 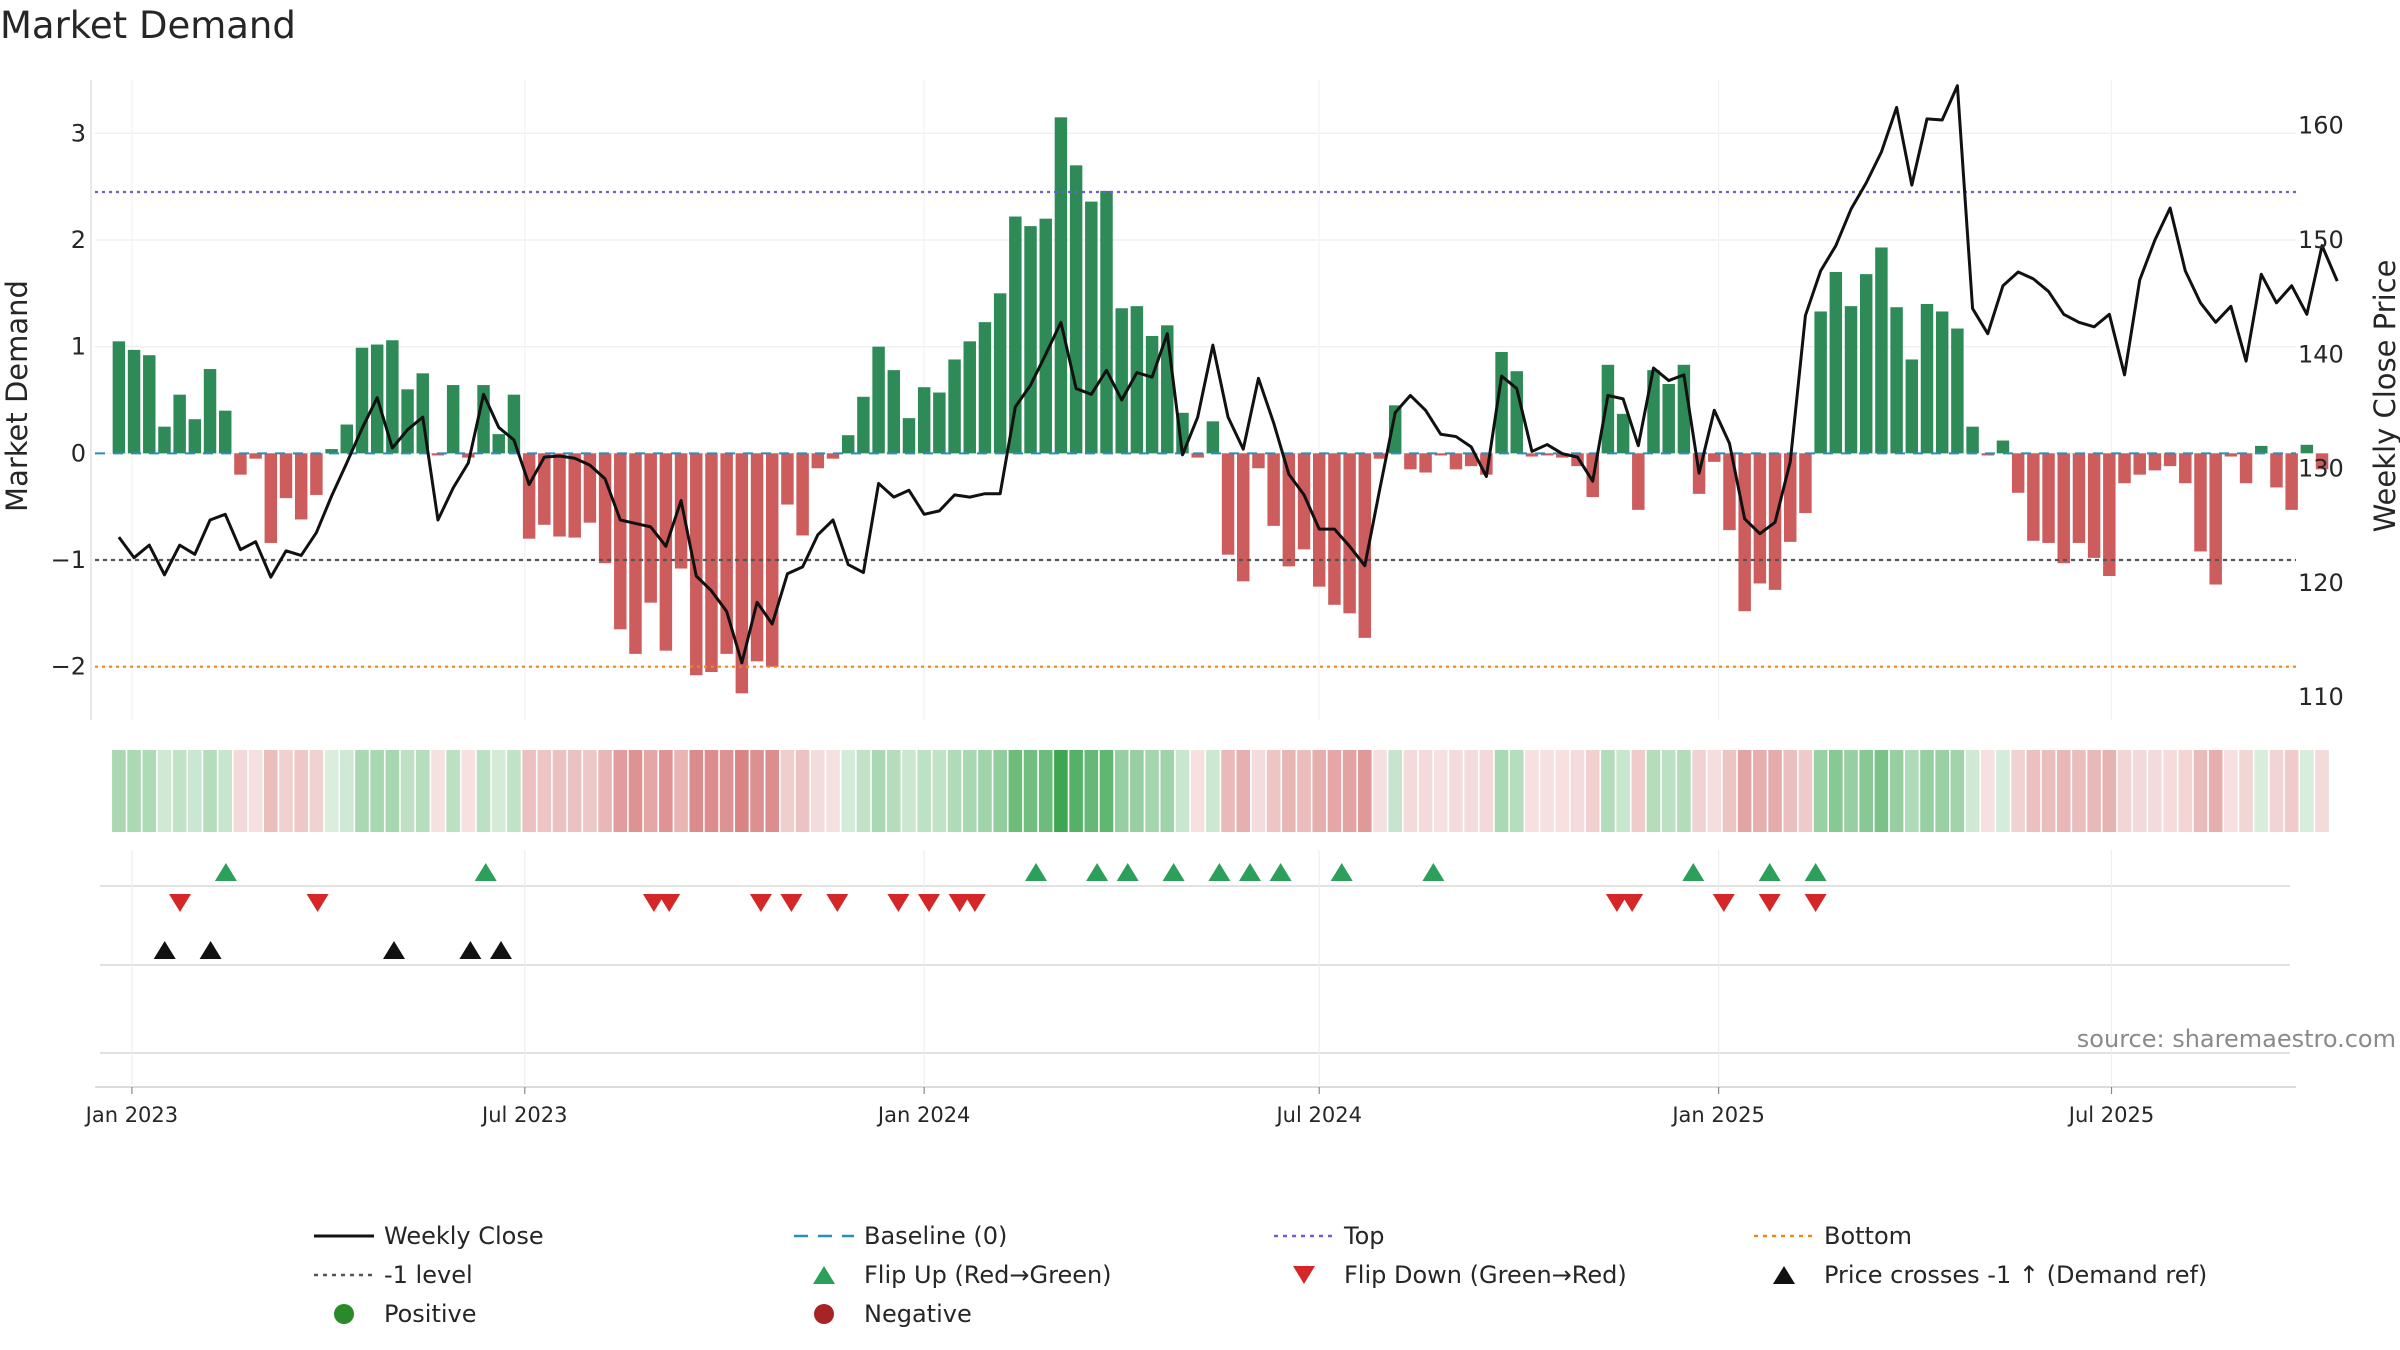 What do you see at coordinates (131, 1115) in the screenshot?
I see `x-tick-label: Jan 2023` at bounding box center [131, 1115].